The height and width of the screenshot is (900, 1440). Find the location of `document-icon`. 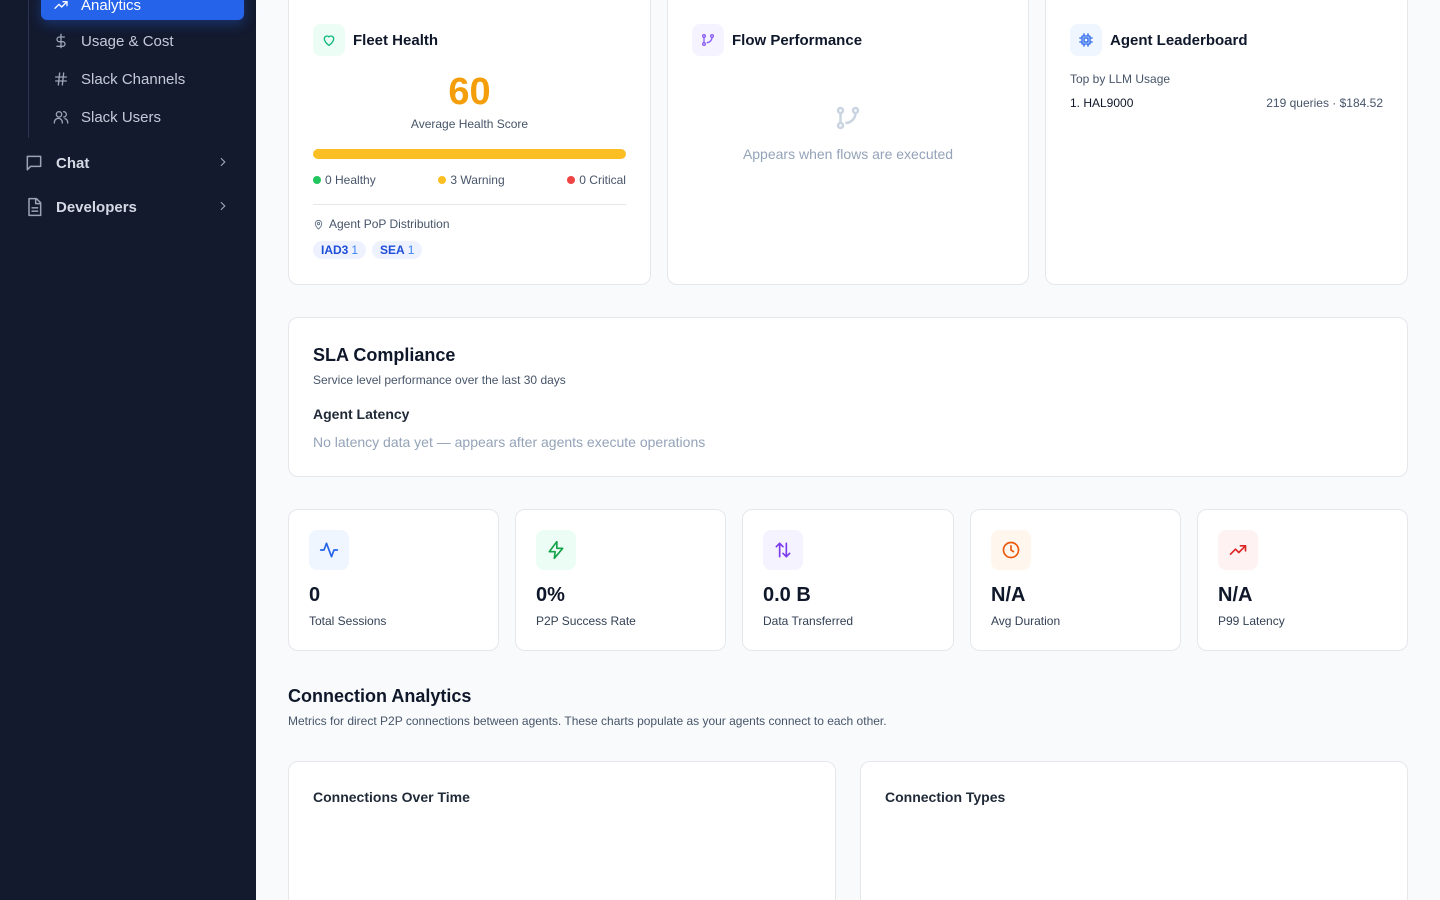

document-icon is located at coordinates (35, 207).